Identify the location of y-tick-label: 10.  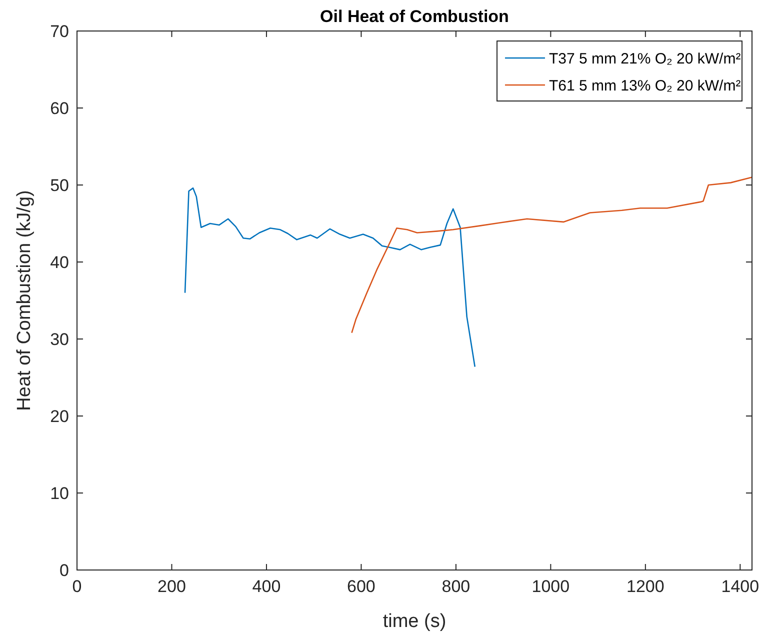
(59, 493).